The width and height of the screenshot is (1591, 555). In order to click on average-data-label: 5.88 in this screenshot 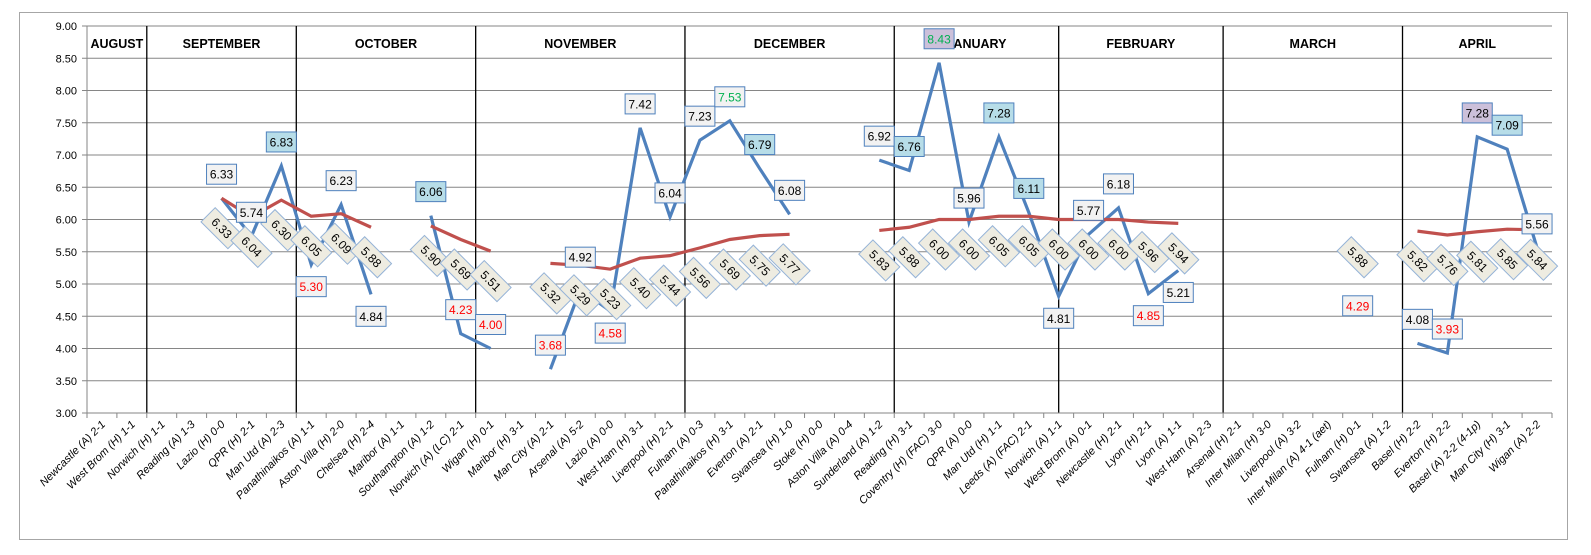, I will do `click(909, 257)`.